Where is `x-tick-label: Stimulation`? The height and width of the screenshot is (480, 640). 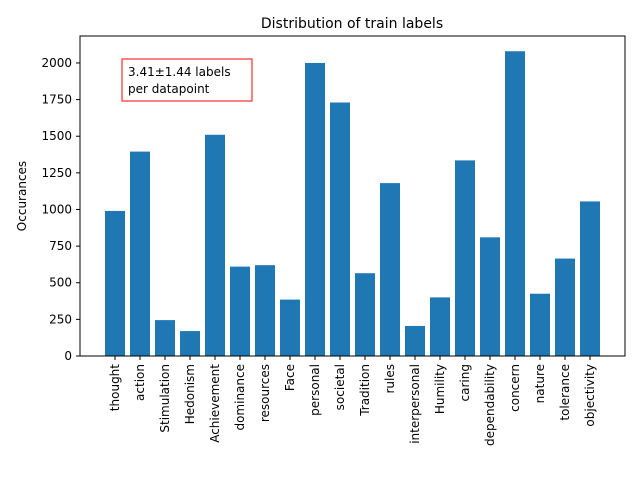 x-tick-label: Stimulation is located at coordinates (165, 398).